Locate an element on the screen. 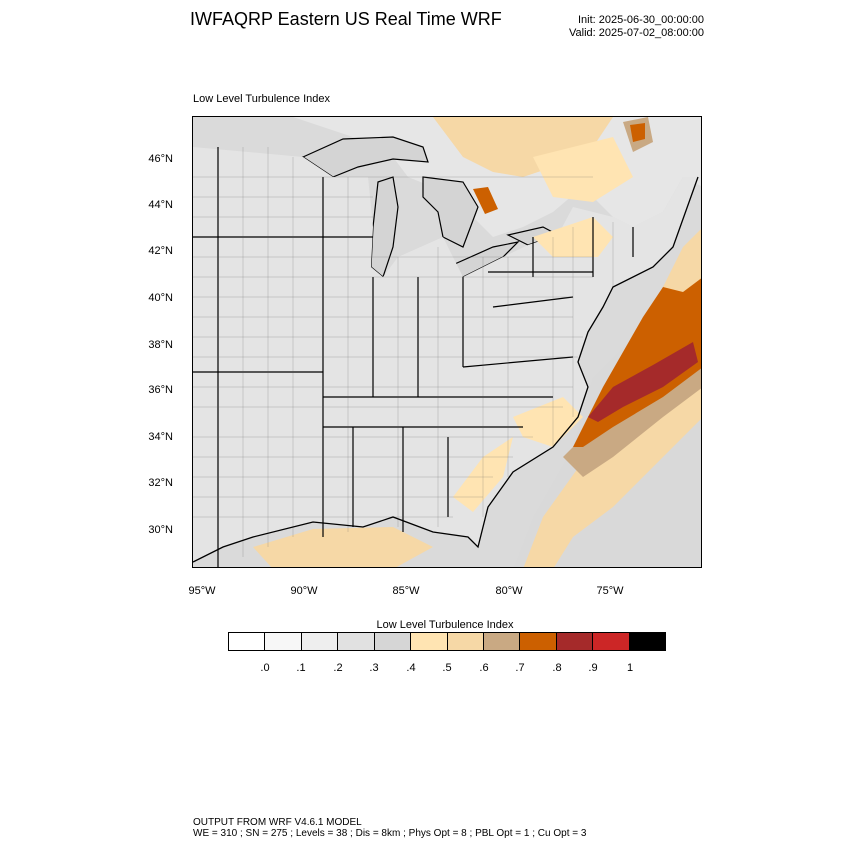  northeast-hotspot-core is located at coordinates (637, 132).